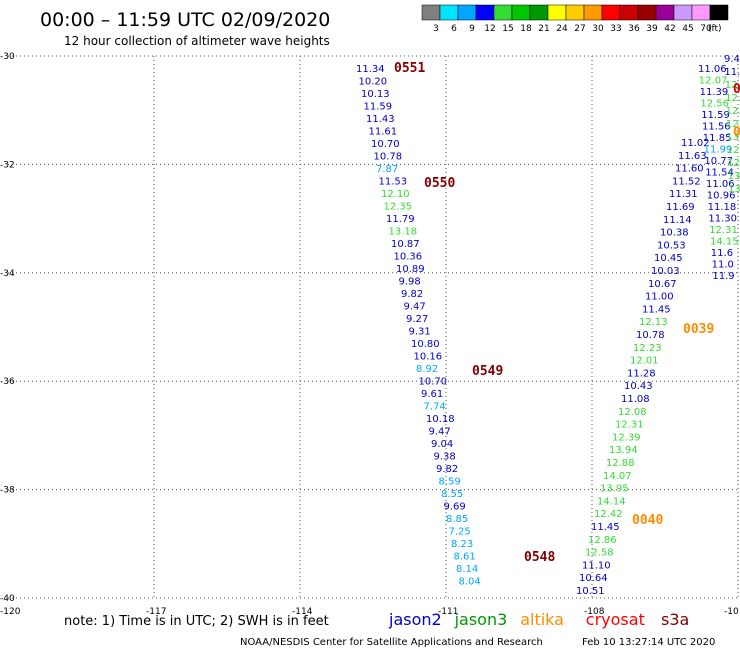 The image size is (740, 650). I want to click on colorbar-tick-label: 36, so click(634, 29).